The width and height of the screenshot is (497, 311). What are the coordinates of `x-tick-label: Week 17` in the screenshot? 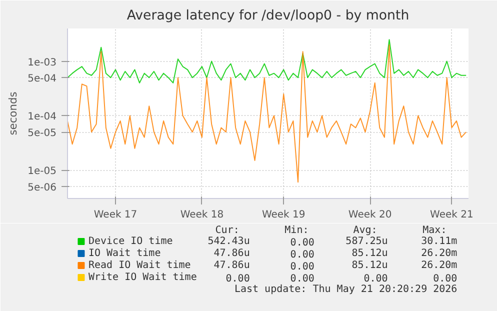 It's located at (116, 215).